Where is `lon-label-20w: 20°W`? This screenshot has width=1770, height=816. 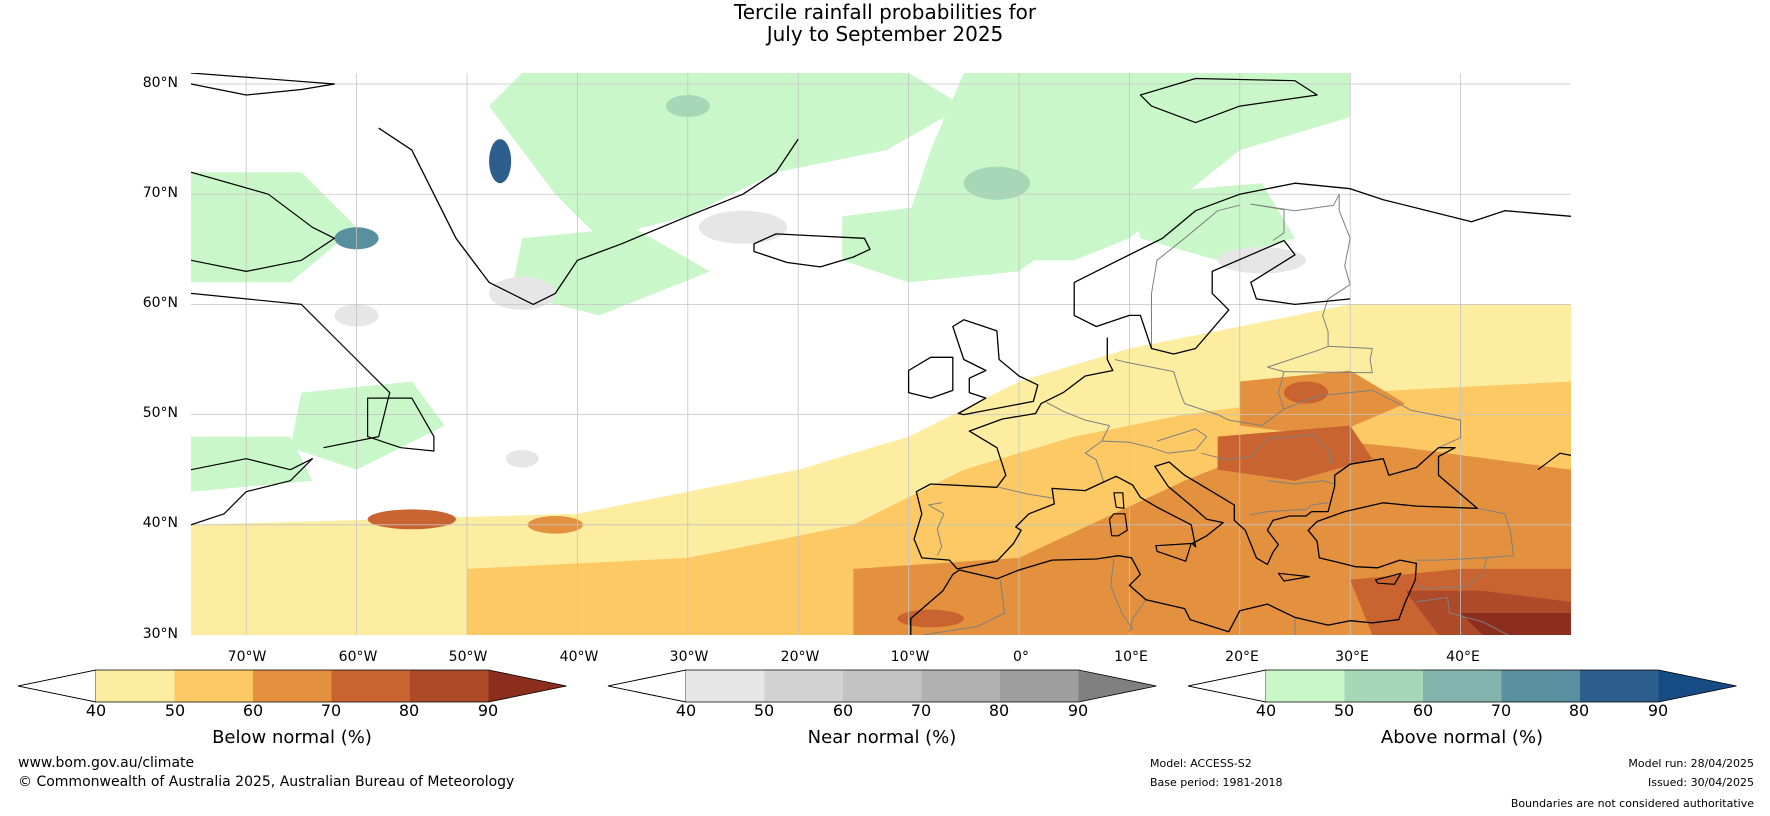 lon-label-20w: 20°W is located at coordinates (800, 657).